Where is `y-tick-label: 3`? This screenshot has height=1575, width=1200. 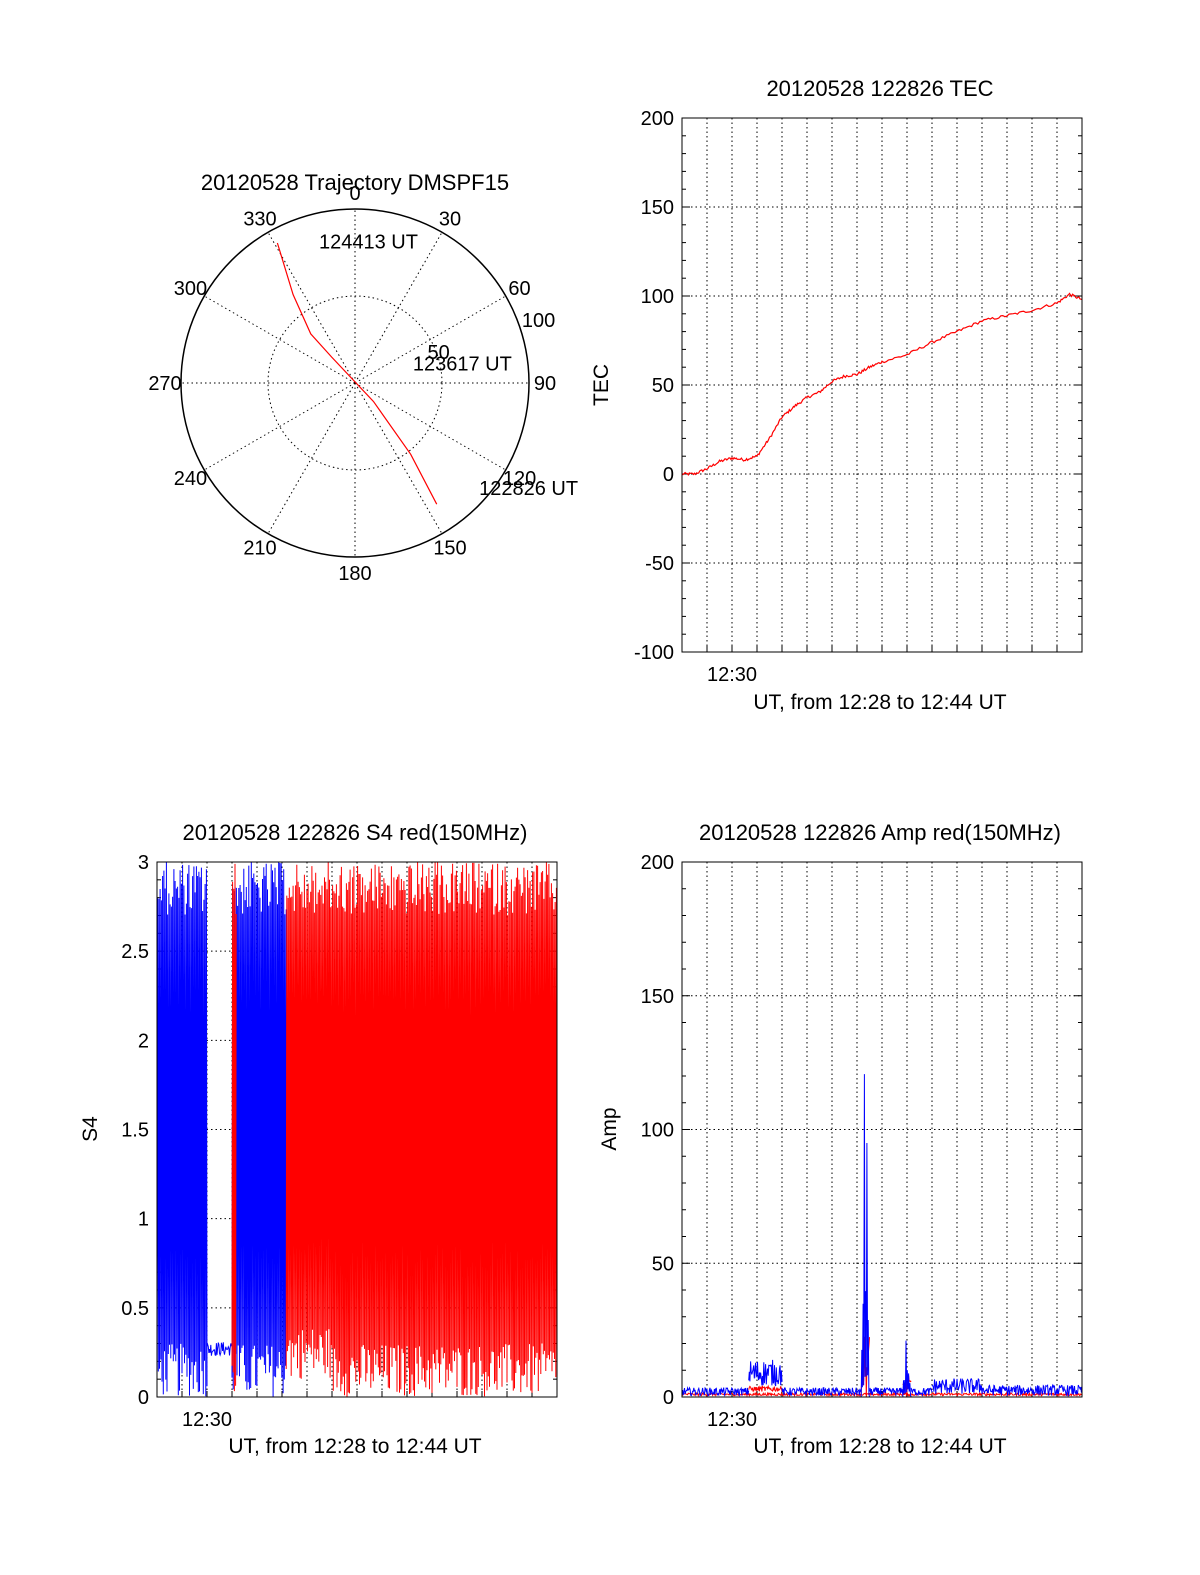 y-tick-label: 3 is located at coordinates (143, 863).